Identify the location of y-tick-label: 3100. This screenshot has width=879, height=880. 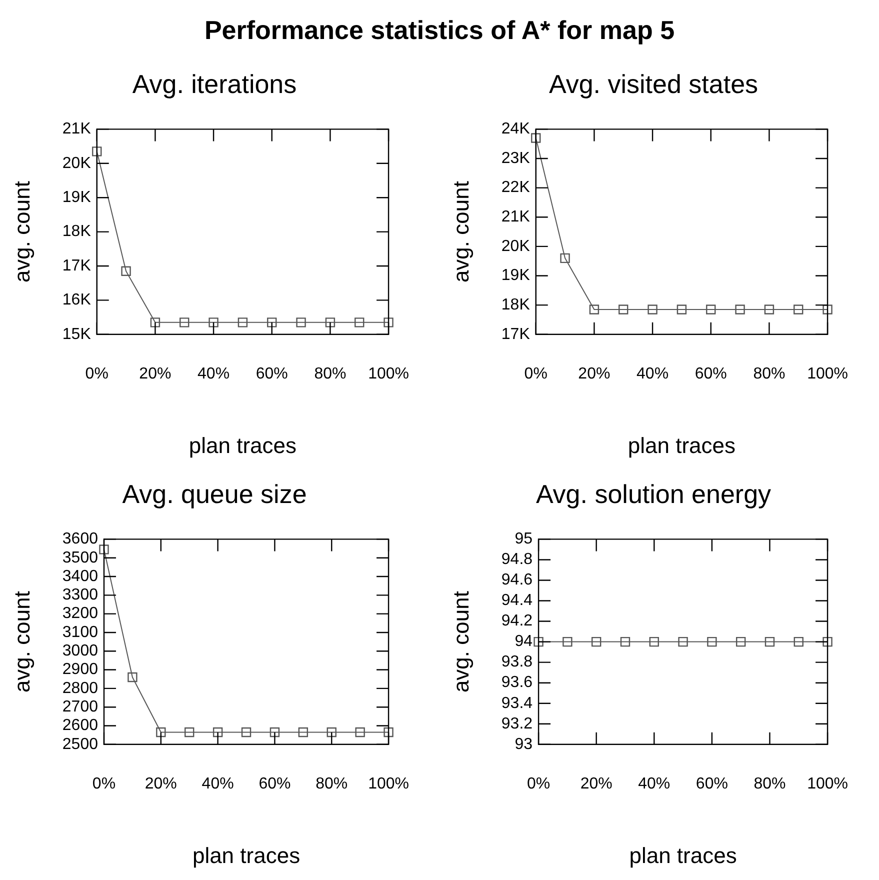
(80, 632).